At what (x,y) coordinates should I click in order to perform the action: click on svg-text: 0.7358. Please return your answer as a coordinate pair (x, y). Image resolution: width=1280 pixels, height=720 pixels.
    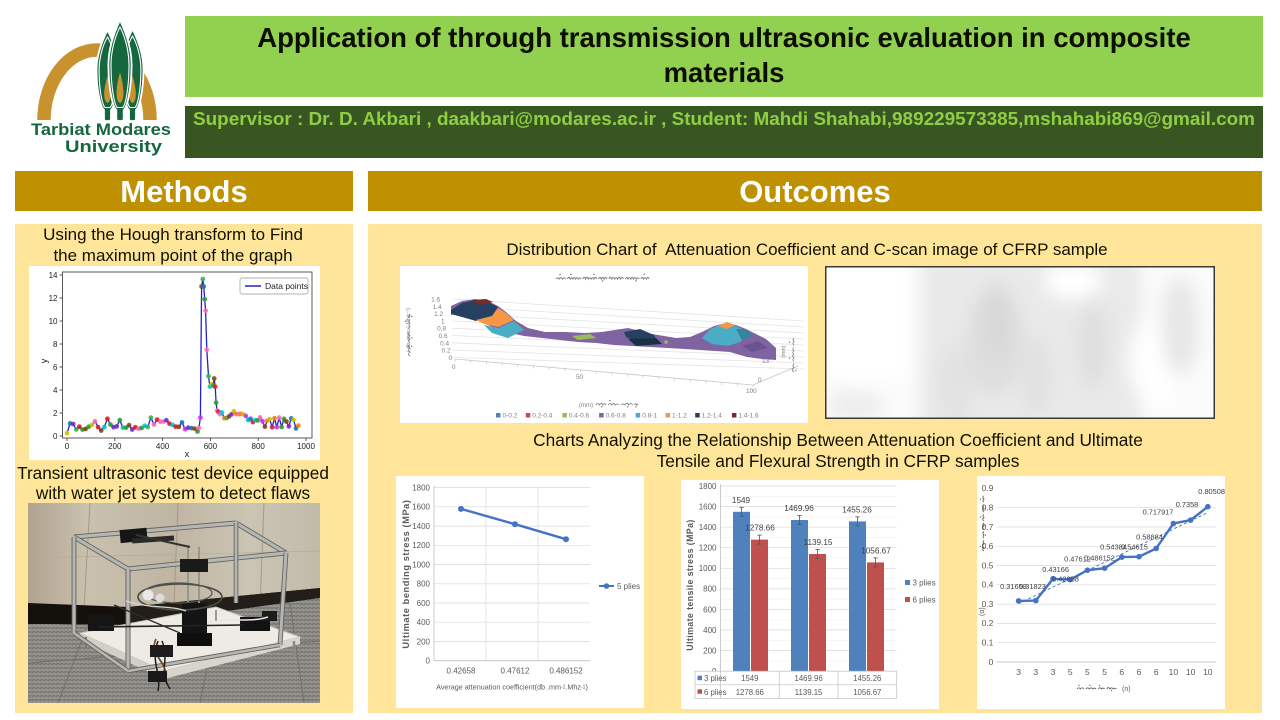
    Looking at the image, I should click on (1187, 504).